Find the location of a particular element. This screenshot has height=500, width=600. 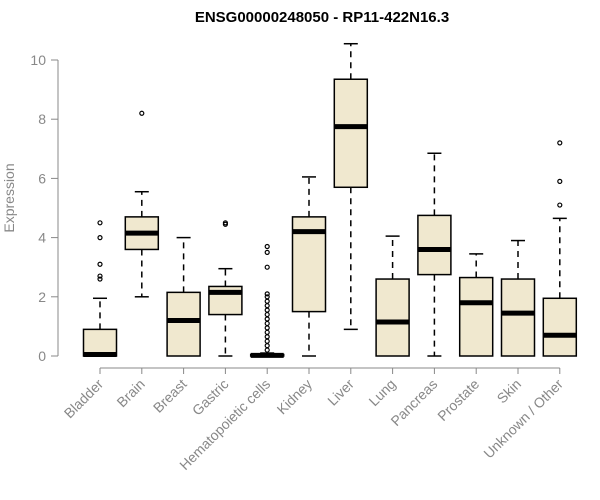

y-axis: 0 2 4 6 8 10 is located at coordinates (44, 208).